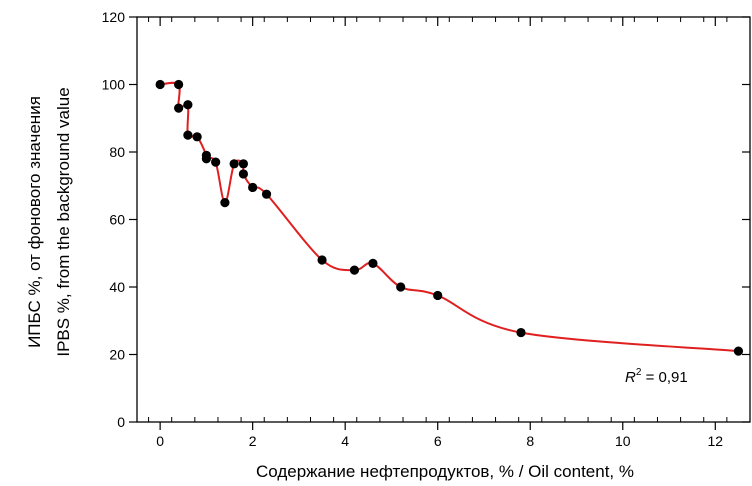 The height and width of the screenshot is (486, 752). I want to click on y-tick-label: 100, so click(114, 85).